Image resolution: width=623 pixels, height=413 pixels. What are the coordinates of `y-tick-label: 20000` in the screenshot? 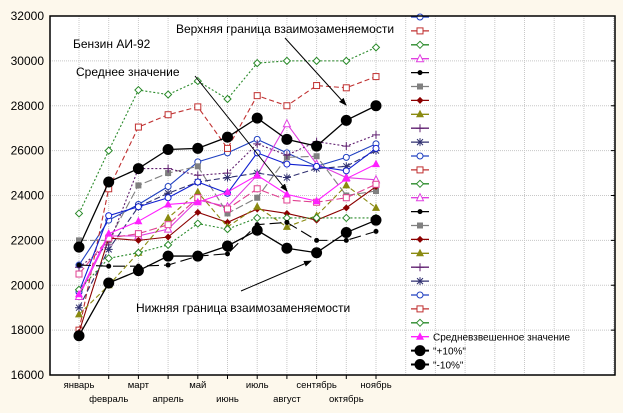 It's located at (28, 285).